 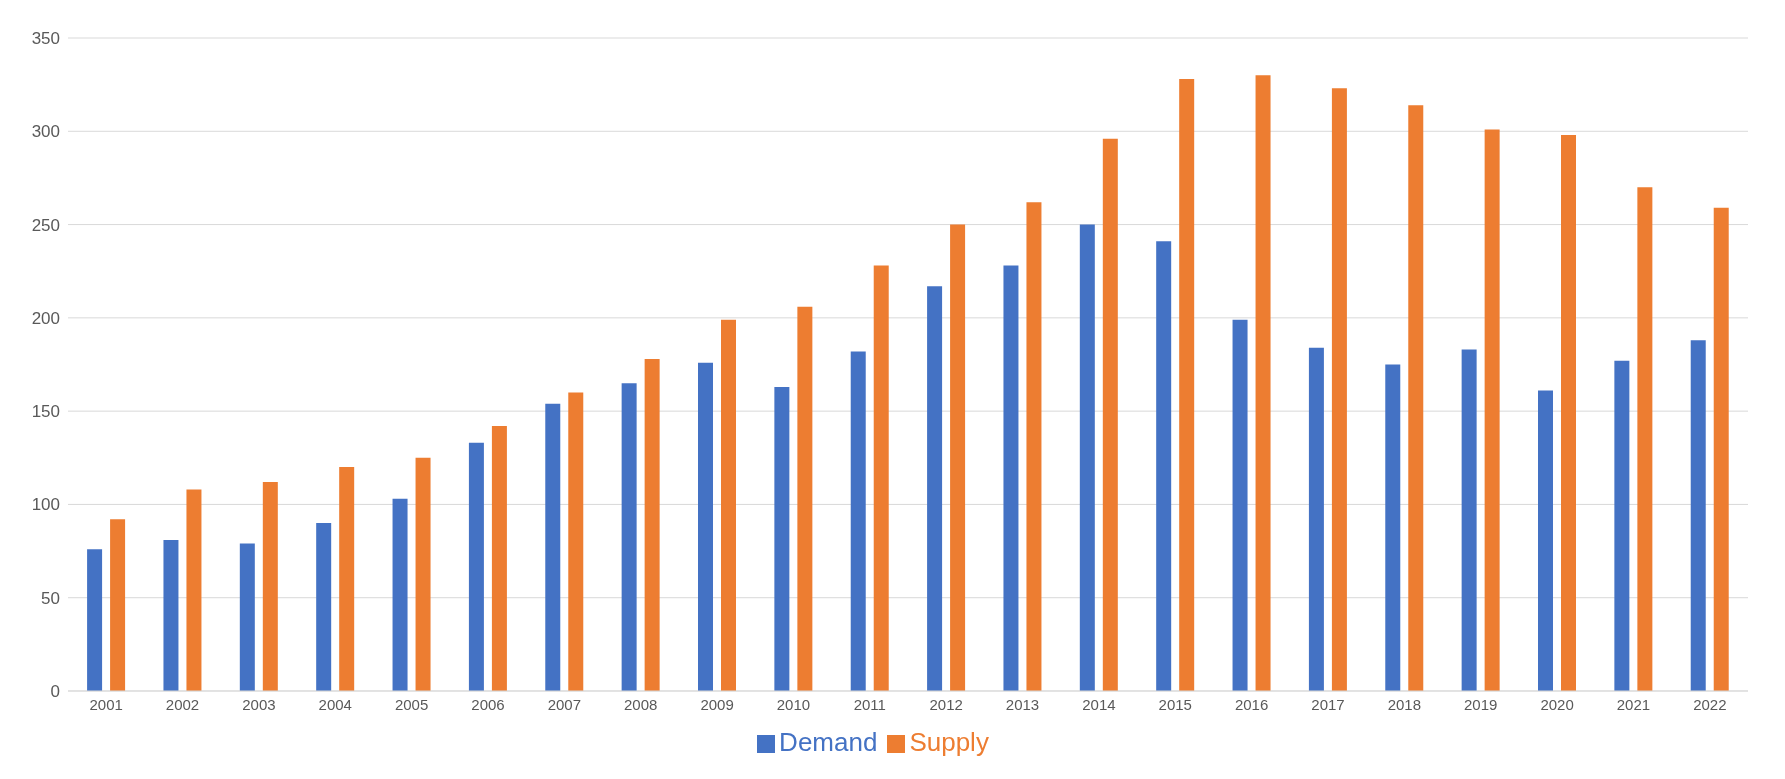 What do you see at coordinates (949, 742) in the screenshot?
I see `legend-label: Supply` at bounding box center [949, 742].